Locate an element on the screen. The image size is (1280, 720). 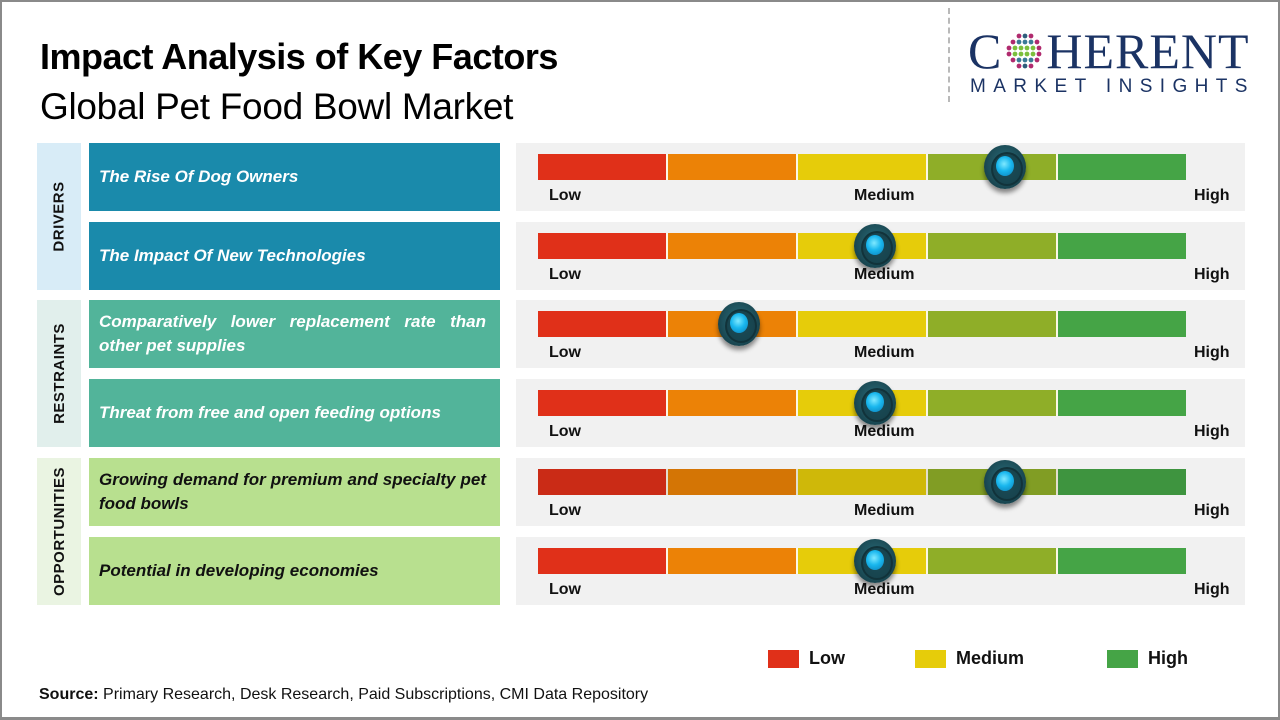
legend-label: Medium is located at coordinates (990, 658).